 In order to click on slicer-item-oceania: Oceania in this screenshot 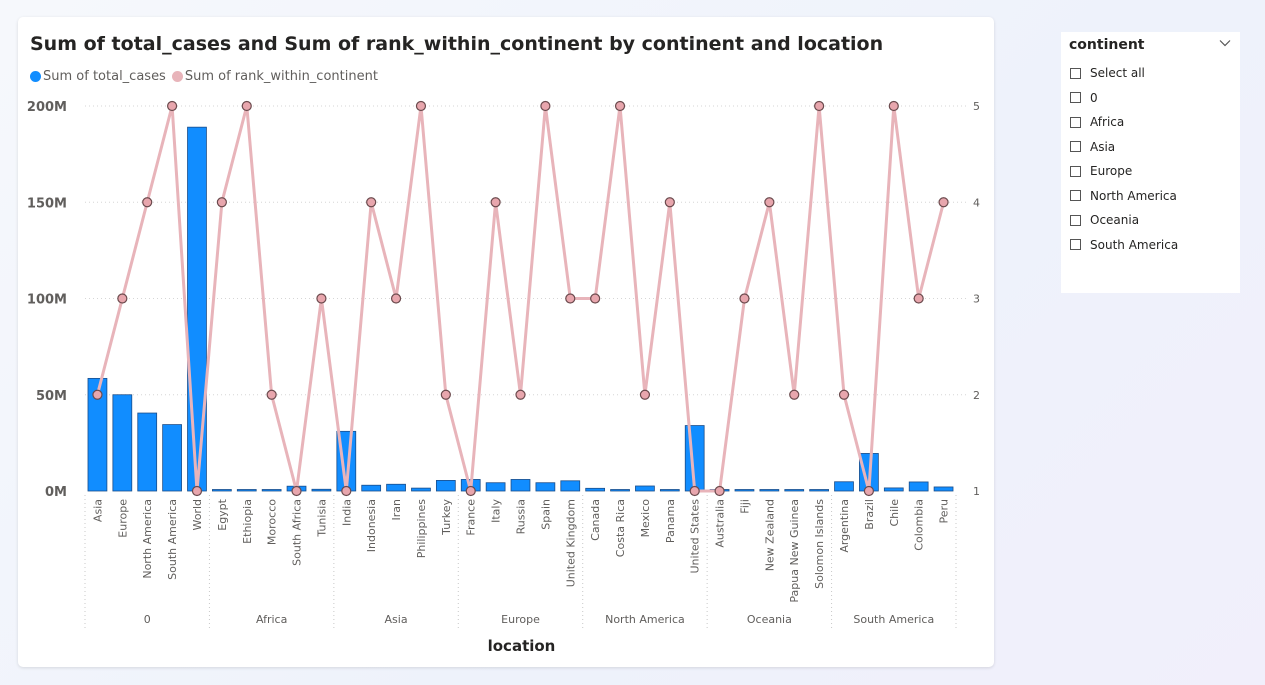, I will do `click(1124, 220)`.